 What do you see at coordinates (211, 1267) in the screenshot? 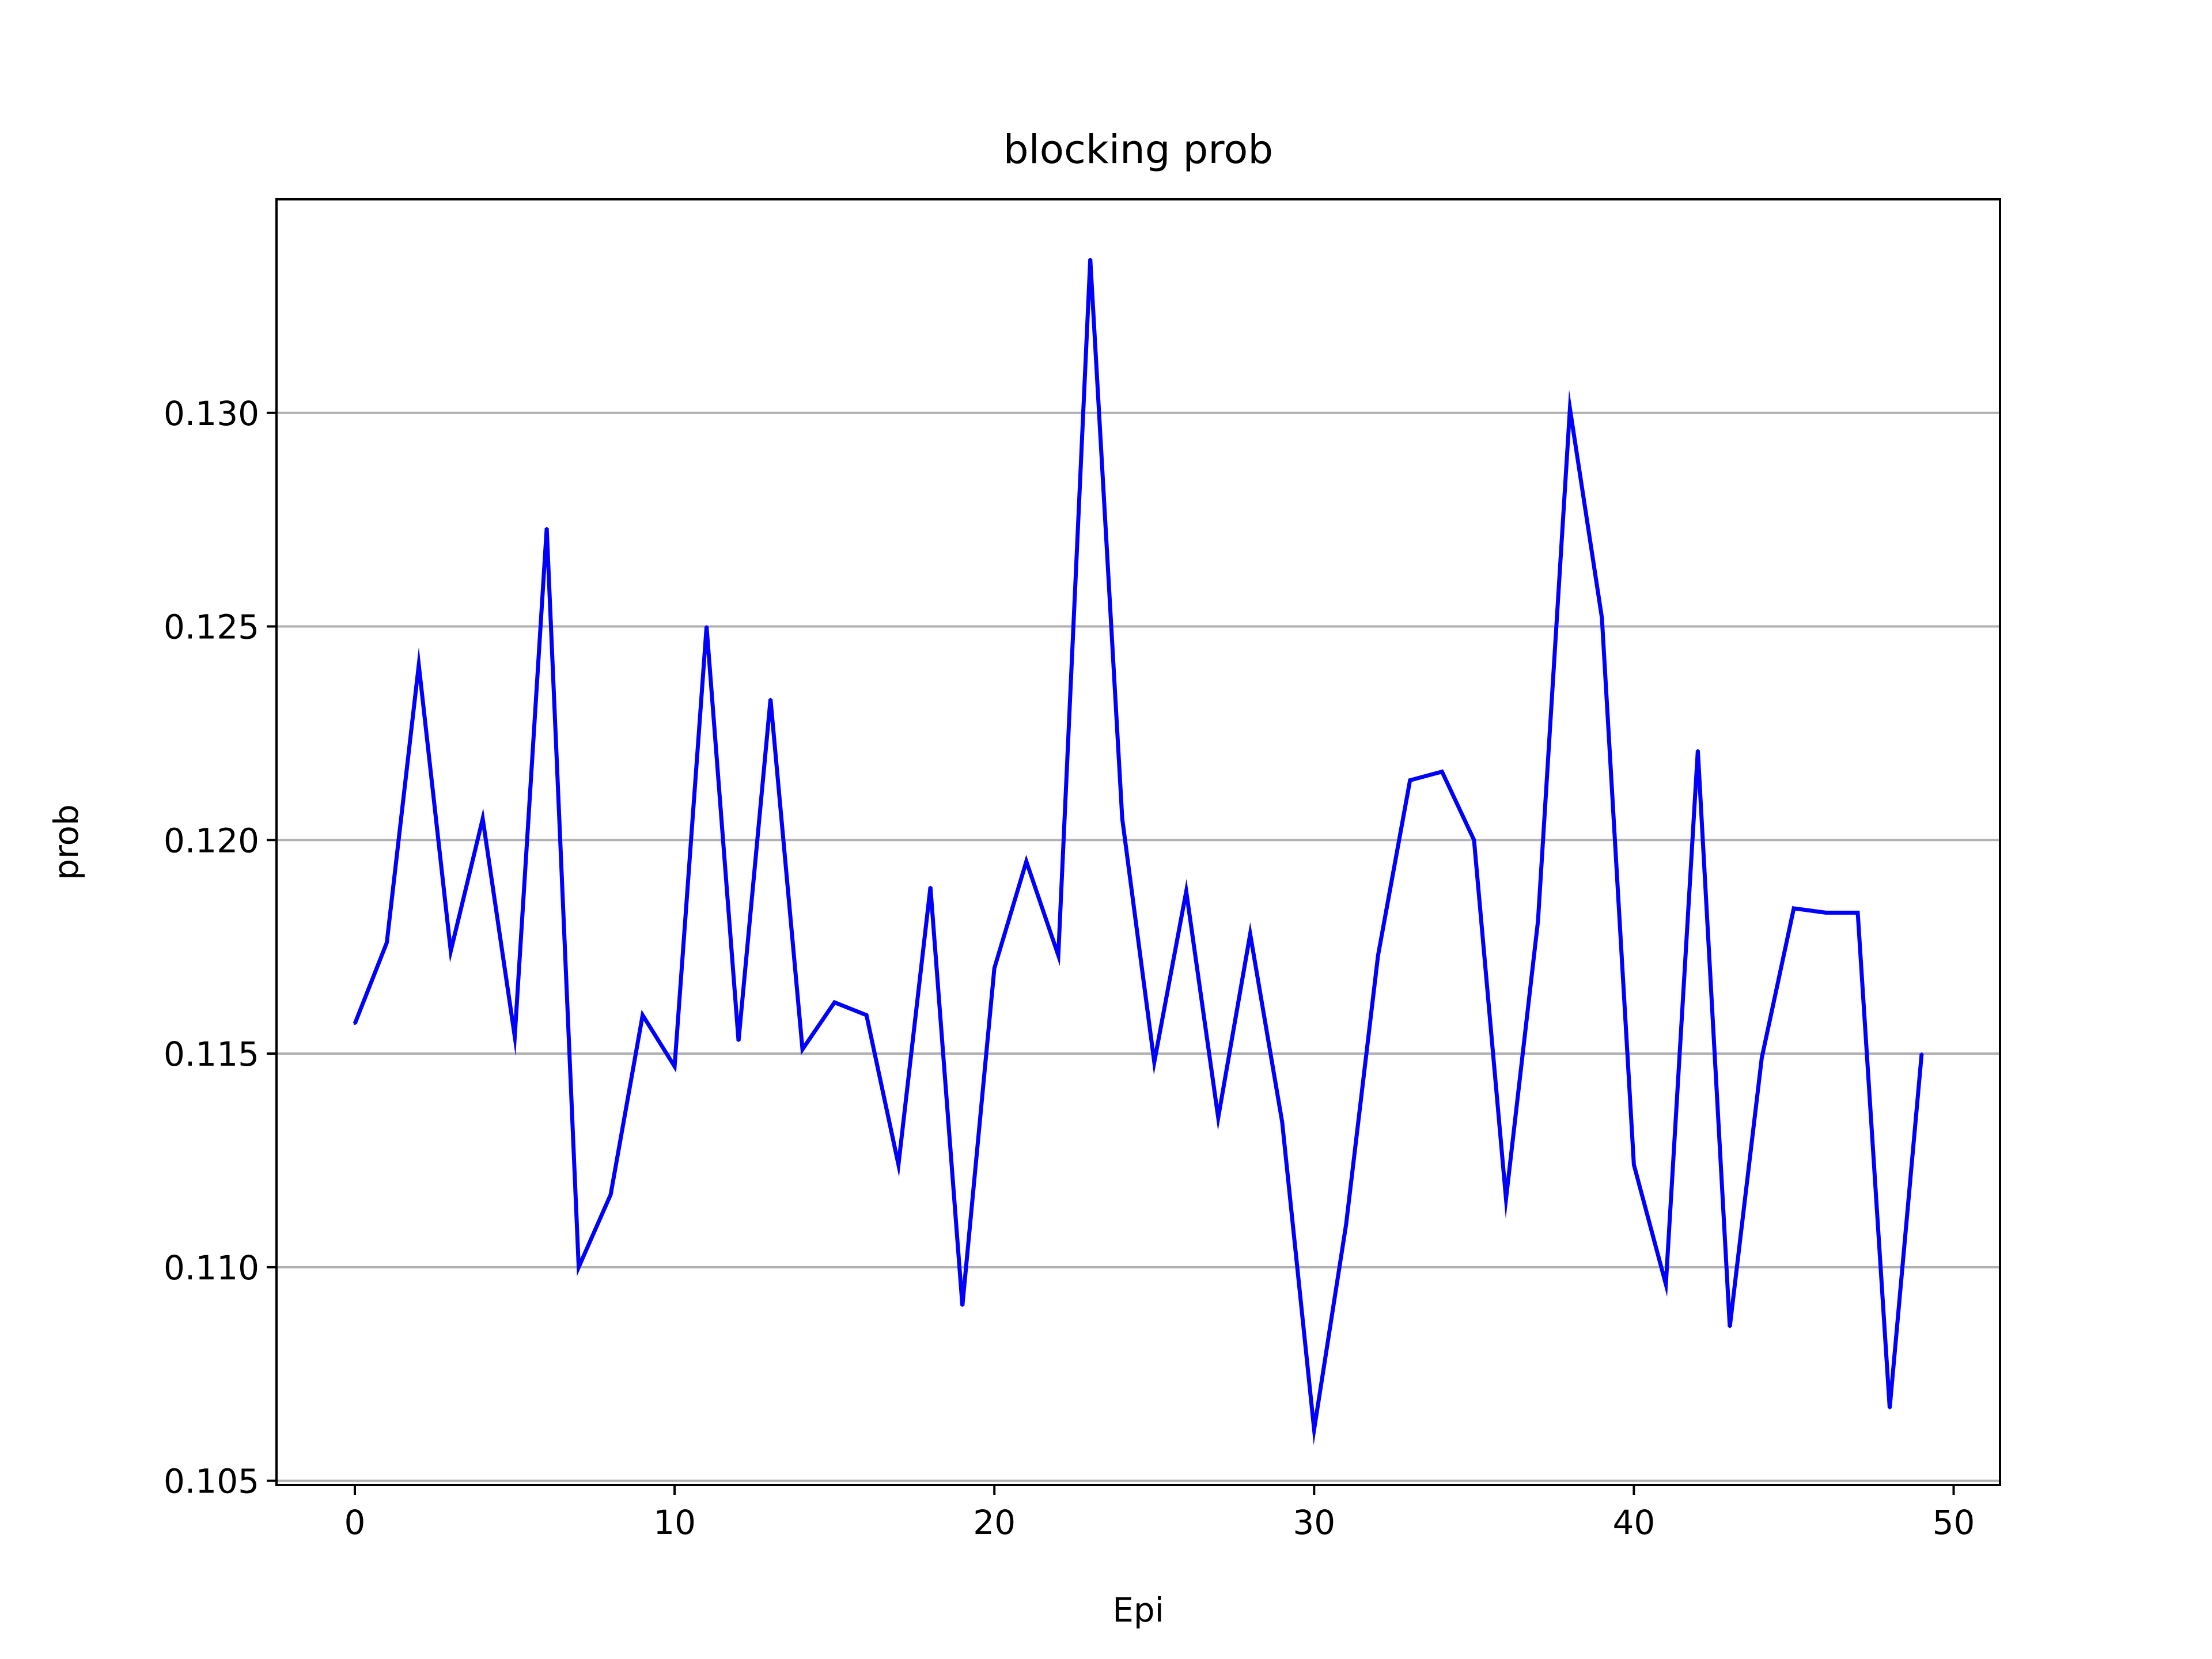
I see `y-tick-label-1: 0.110` at bounding box center [211, 1267].